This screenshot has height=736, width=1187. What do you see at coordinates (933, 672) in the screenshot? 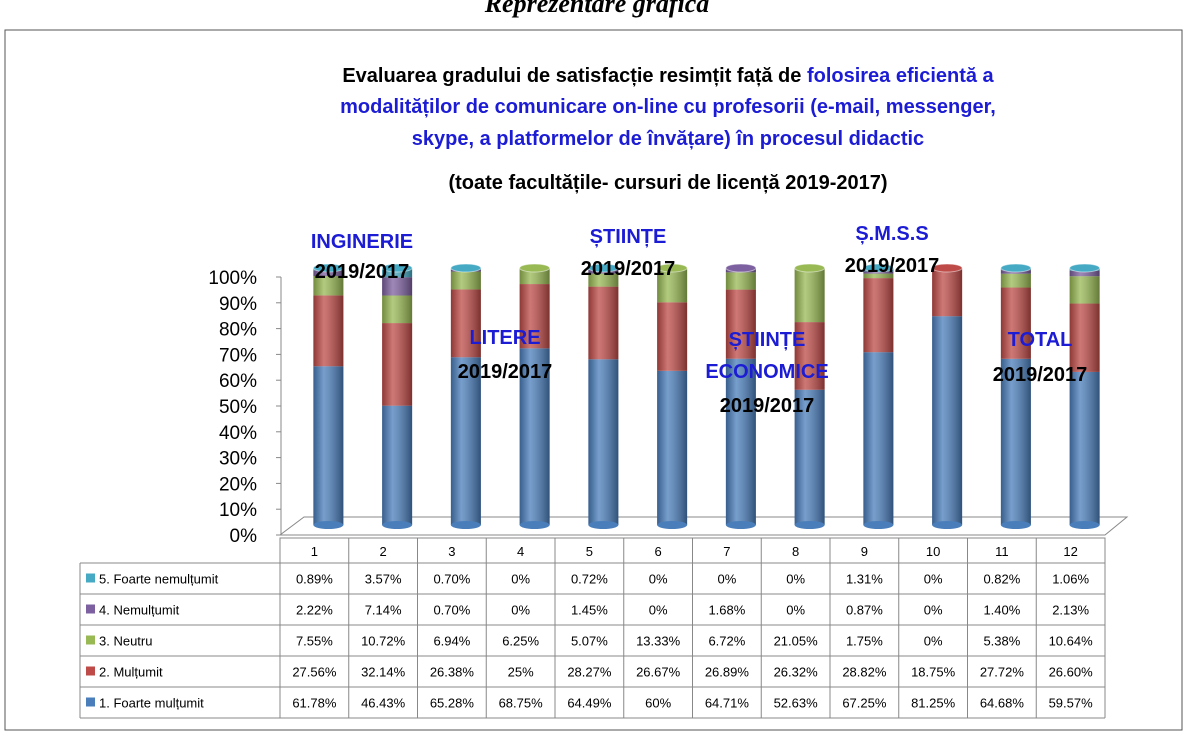
I see `data-label: 18.75%` at bounding box center [933, 672].